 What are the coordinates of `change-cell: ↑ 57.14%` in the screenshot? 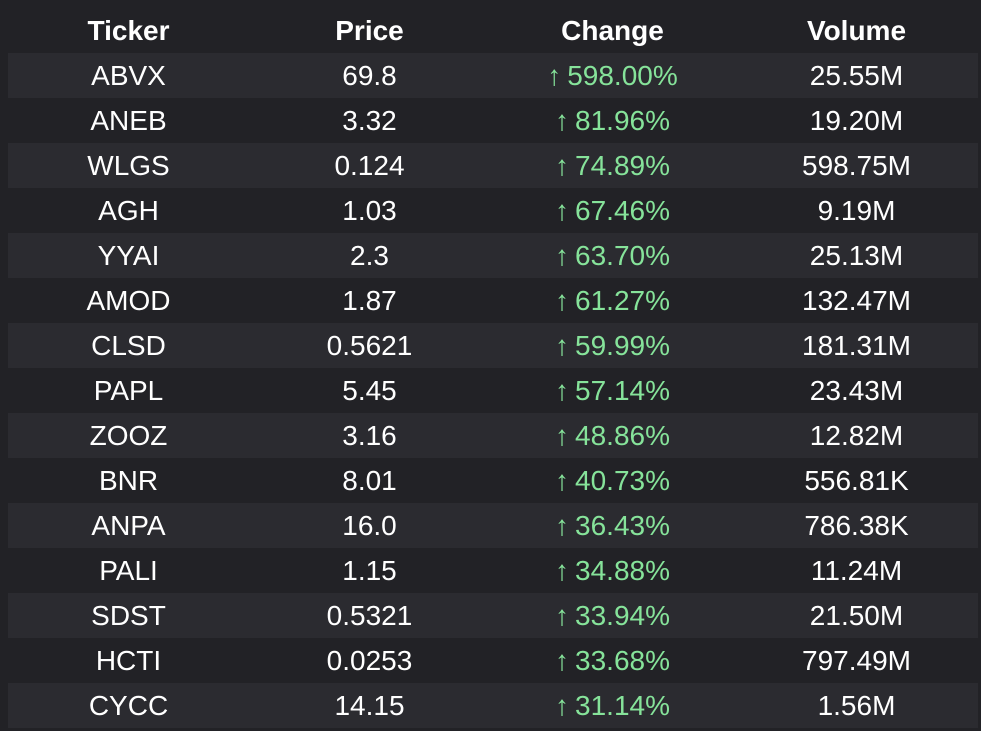 It's located at (612, 391).